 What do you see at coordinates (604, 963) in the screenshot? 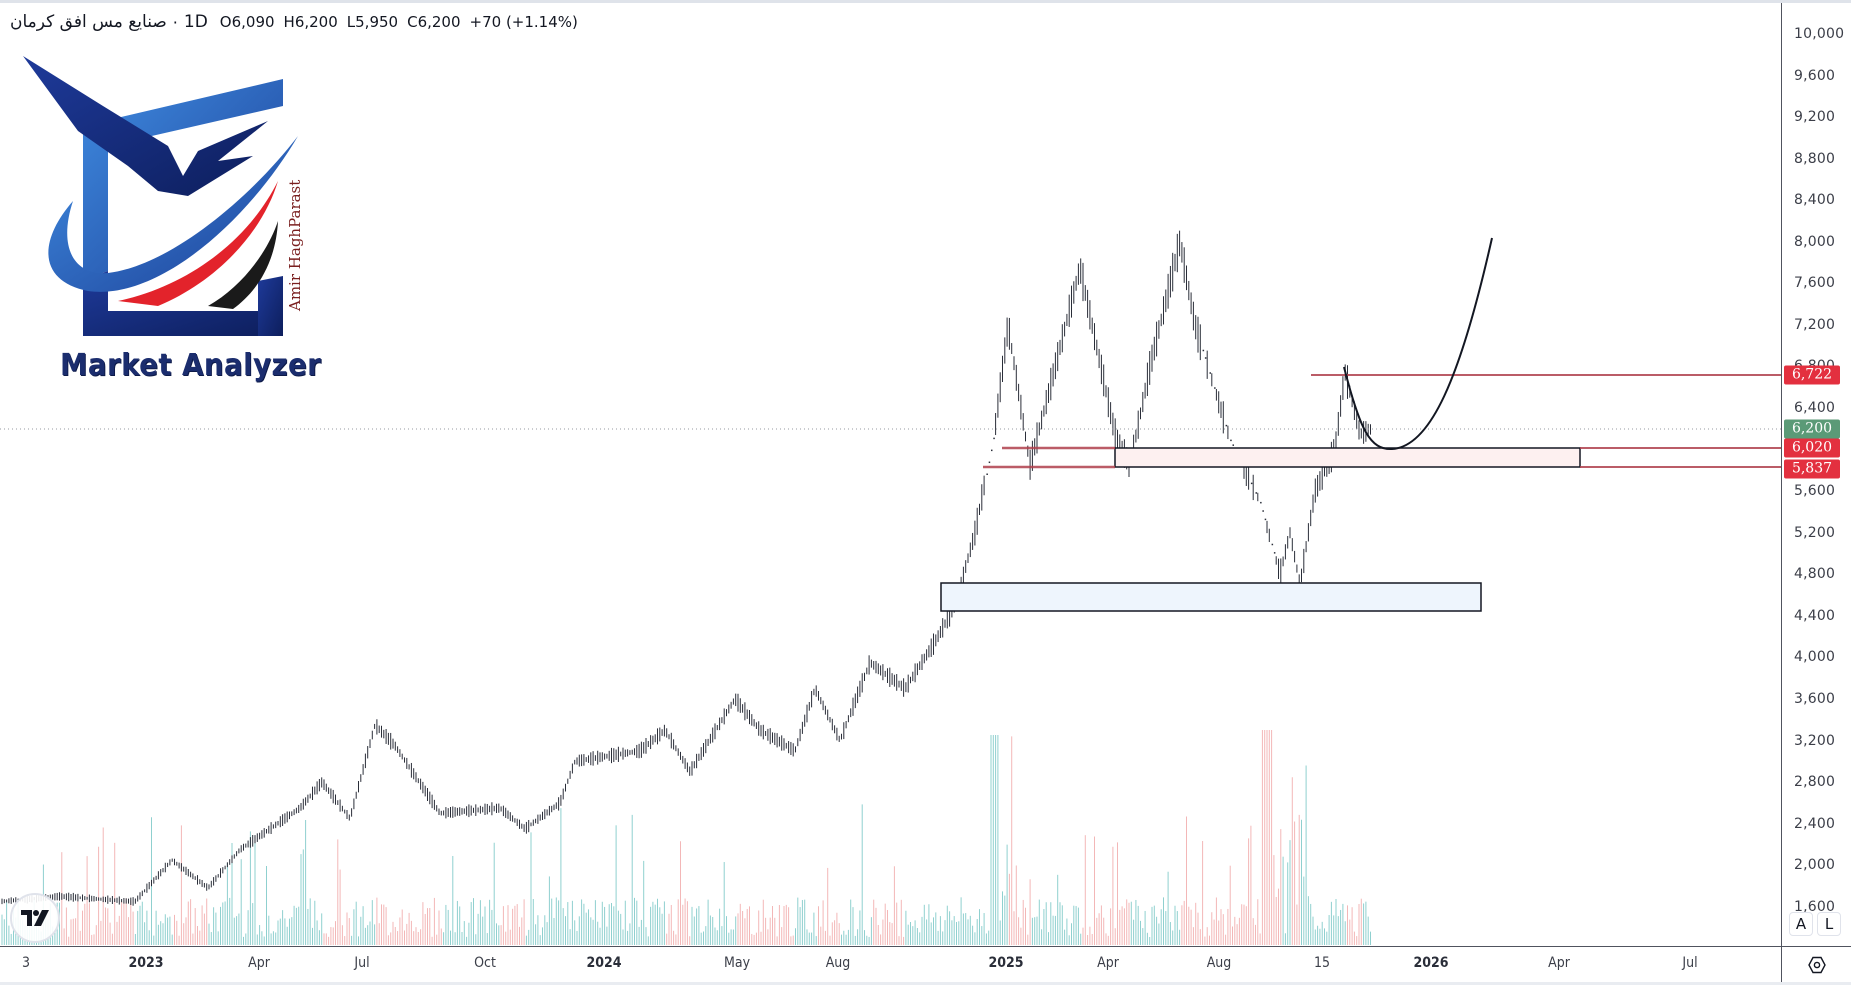
I see `time-tick-label: 2024` at bounding box center [604, 963].